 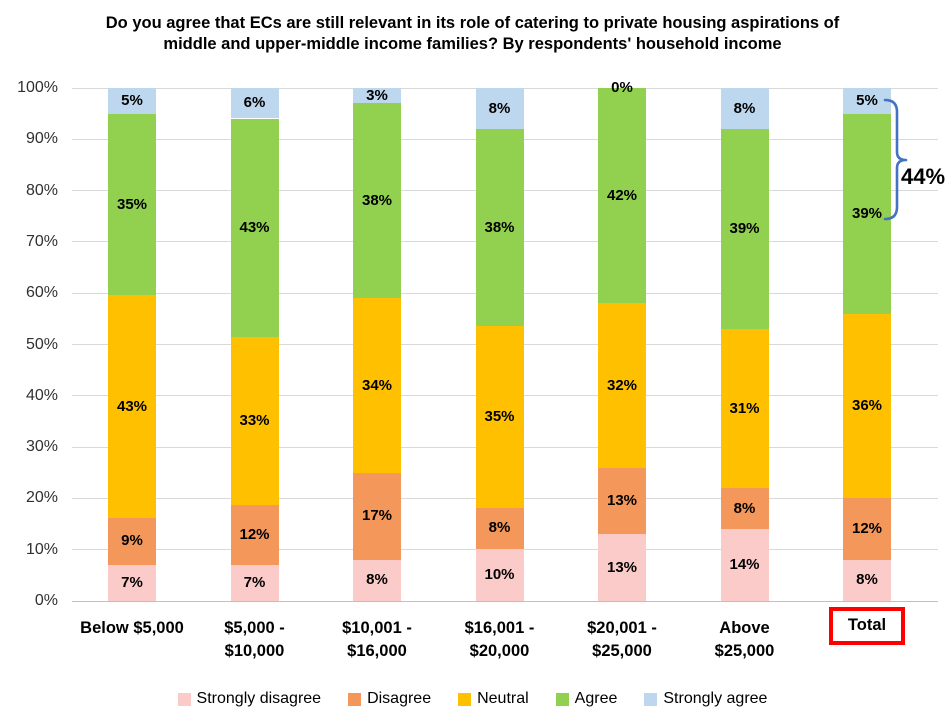 I want to click on legend-item: Strongly disagree, so click(x=249, y=699).